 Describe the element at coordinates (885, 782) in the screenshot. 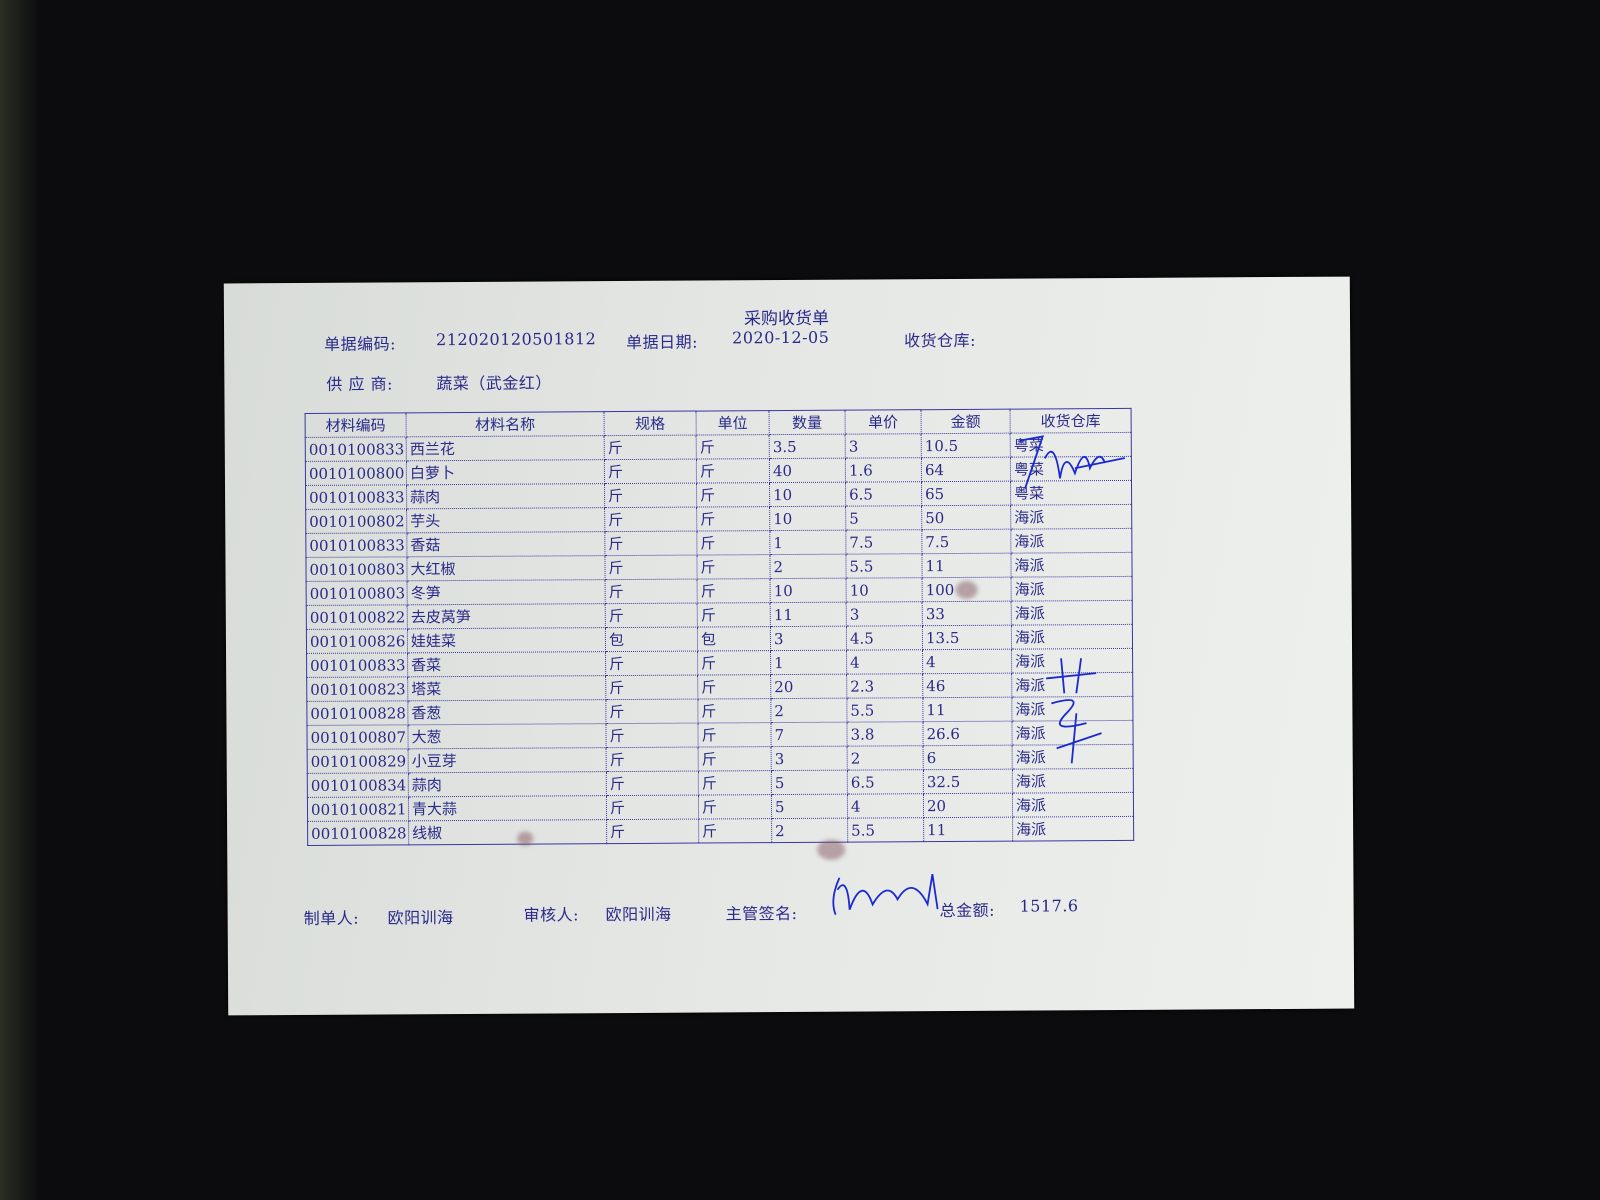

I see `table-cell: 6.5` at that location.